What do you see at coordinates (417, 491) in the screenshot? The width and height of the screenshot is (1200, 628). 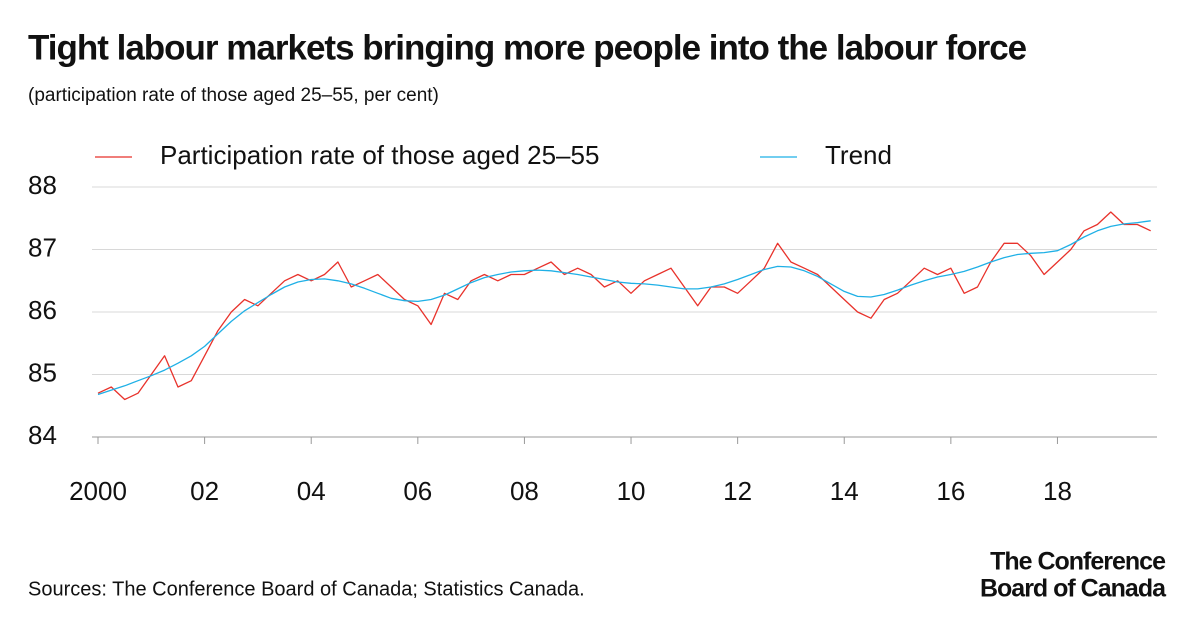 I see `x-tick-label: 06` at bounding box center [417, 491].